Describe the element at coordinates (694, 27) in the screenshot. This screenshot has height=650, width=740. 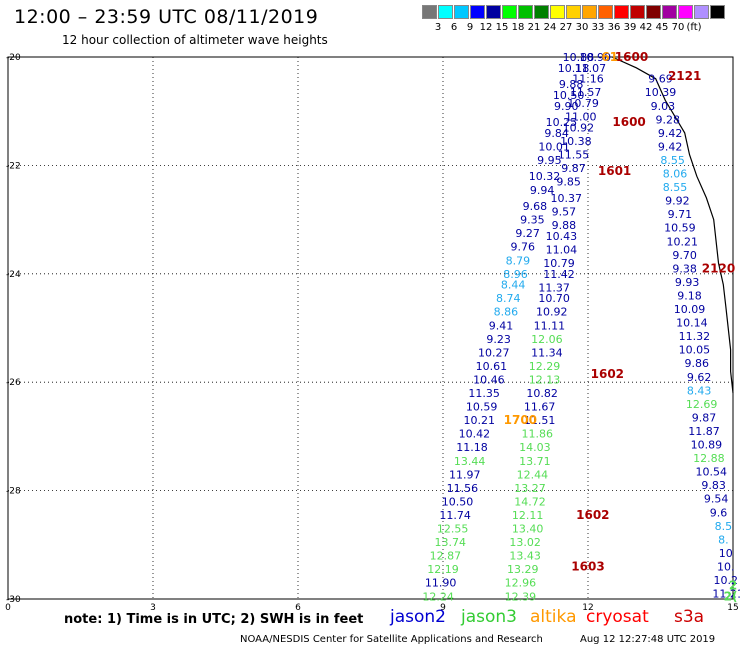
I see `scale-label: (ft)` at that location.